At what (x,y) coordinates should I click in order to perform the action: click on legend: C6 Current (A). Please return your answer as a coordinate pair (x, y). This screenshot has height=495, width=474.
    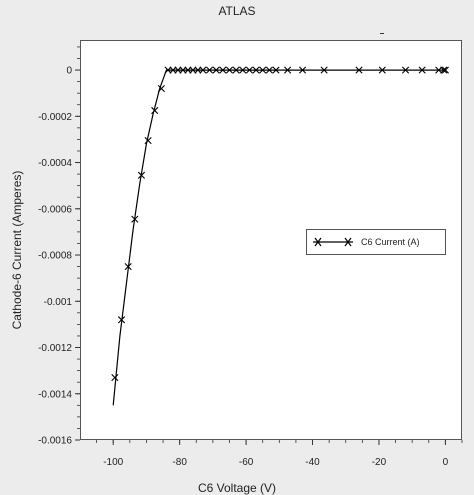
    Looking at the image, I should click on (376, 242).